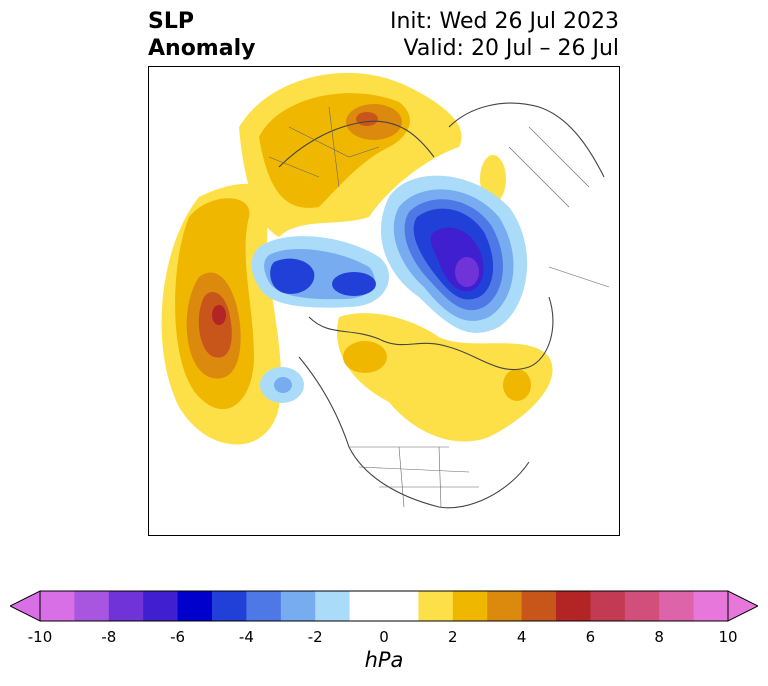 The height and width of the screenshot is (686, 768). What do you see at coordinates (201, 35) in the screenshot?
I see `chart-title: SLP Anomaly` at bounding box center [201, 35].